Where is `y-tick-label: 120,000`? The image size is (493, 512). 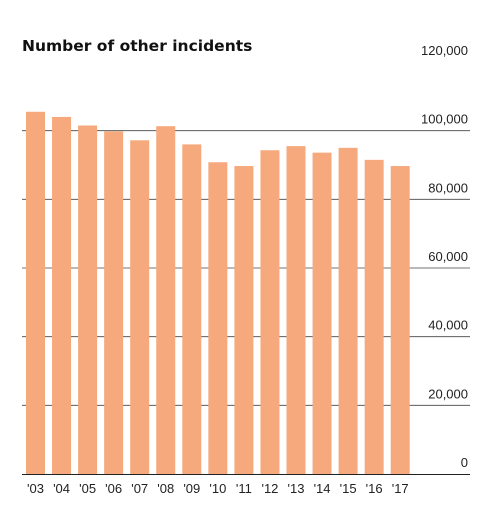 y-tick-label: 120,000 is located at coordinates (444, 50).